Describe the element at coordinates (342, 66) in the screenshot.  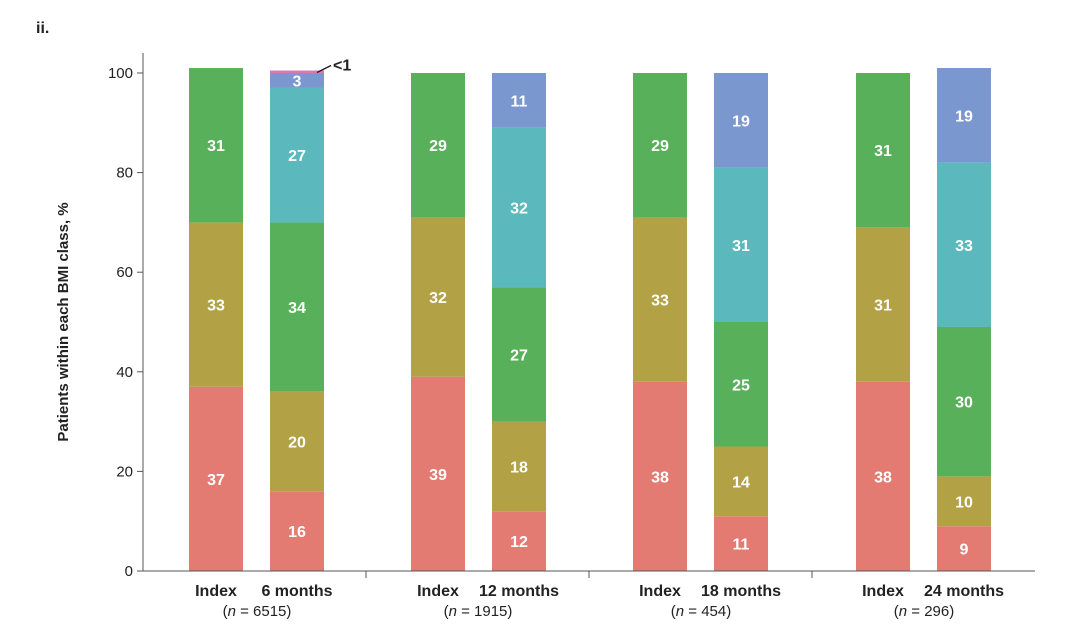
I see `annotation-label: <1` at that location.